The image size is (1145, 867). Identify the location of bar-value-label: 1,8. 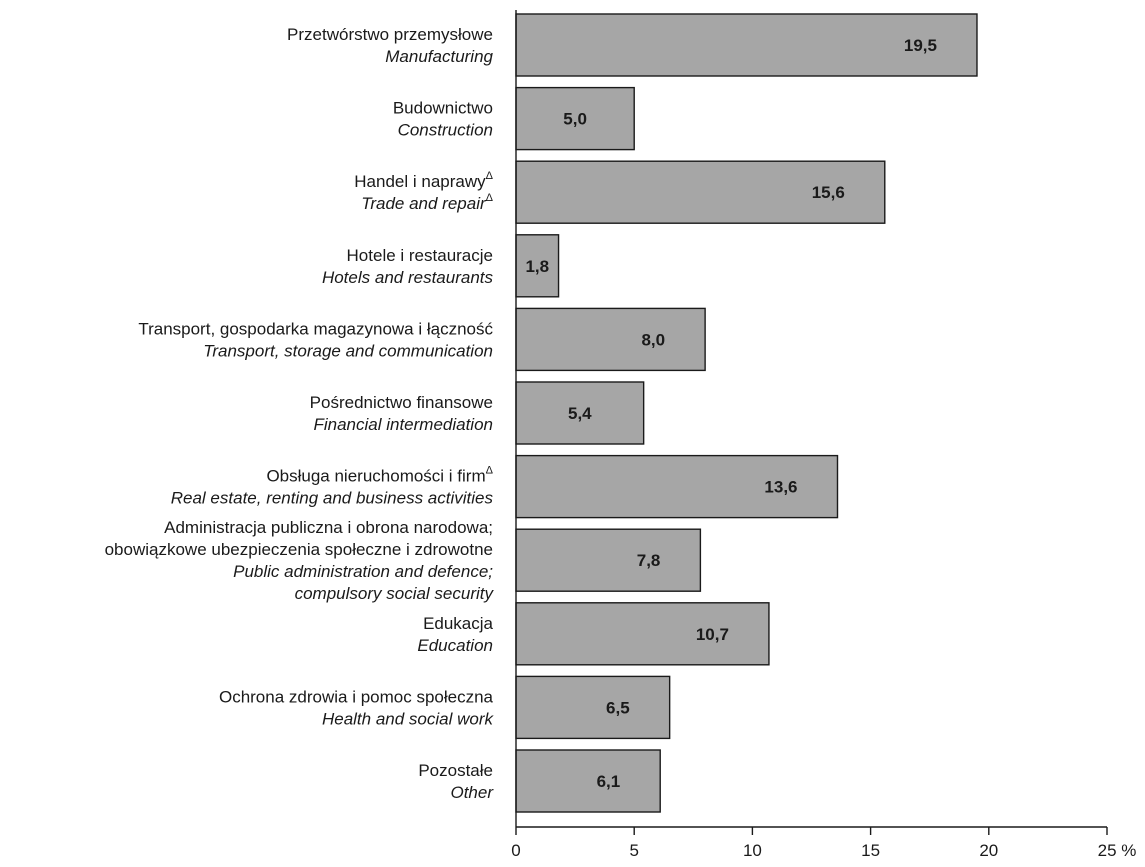
(537, 266).